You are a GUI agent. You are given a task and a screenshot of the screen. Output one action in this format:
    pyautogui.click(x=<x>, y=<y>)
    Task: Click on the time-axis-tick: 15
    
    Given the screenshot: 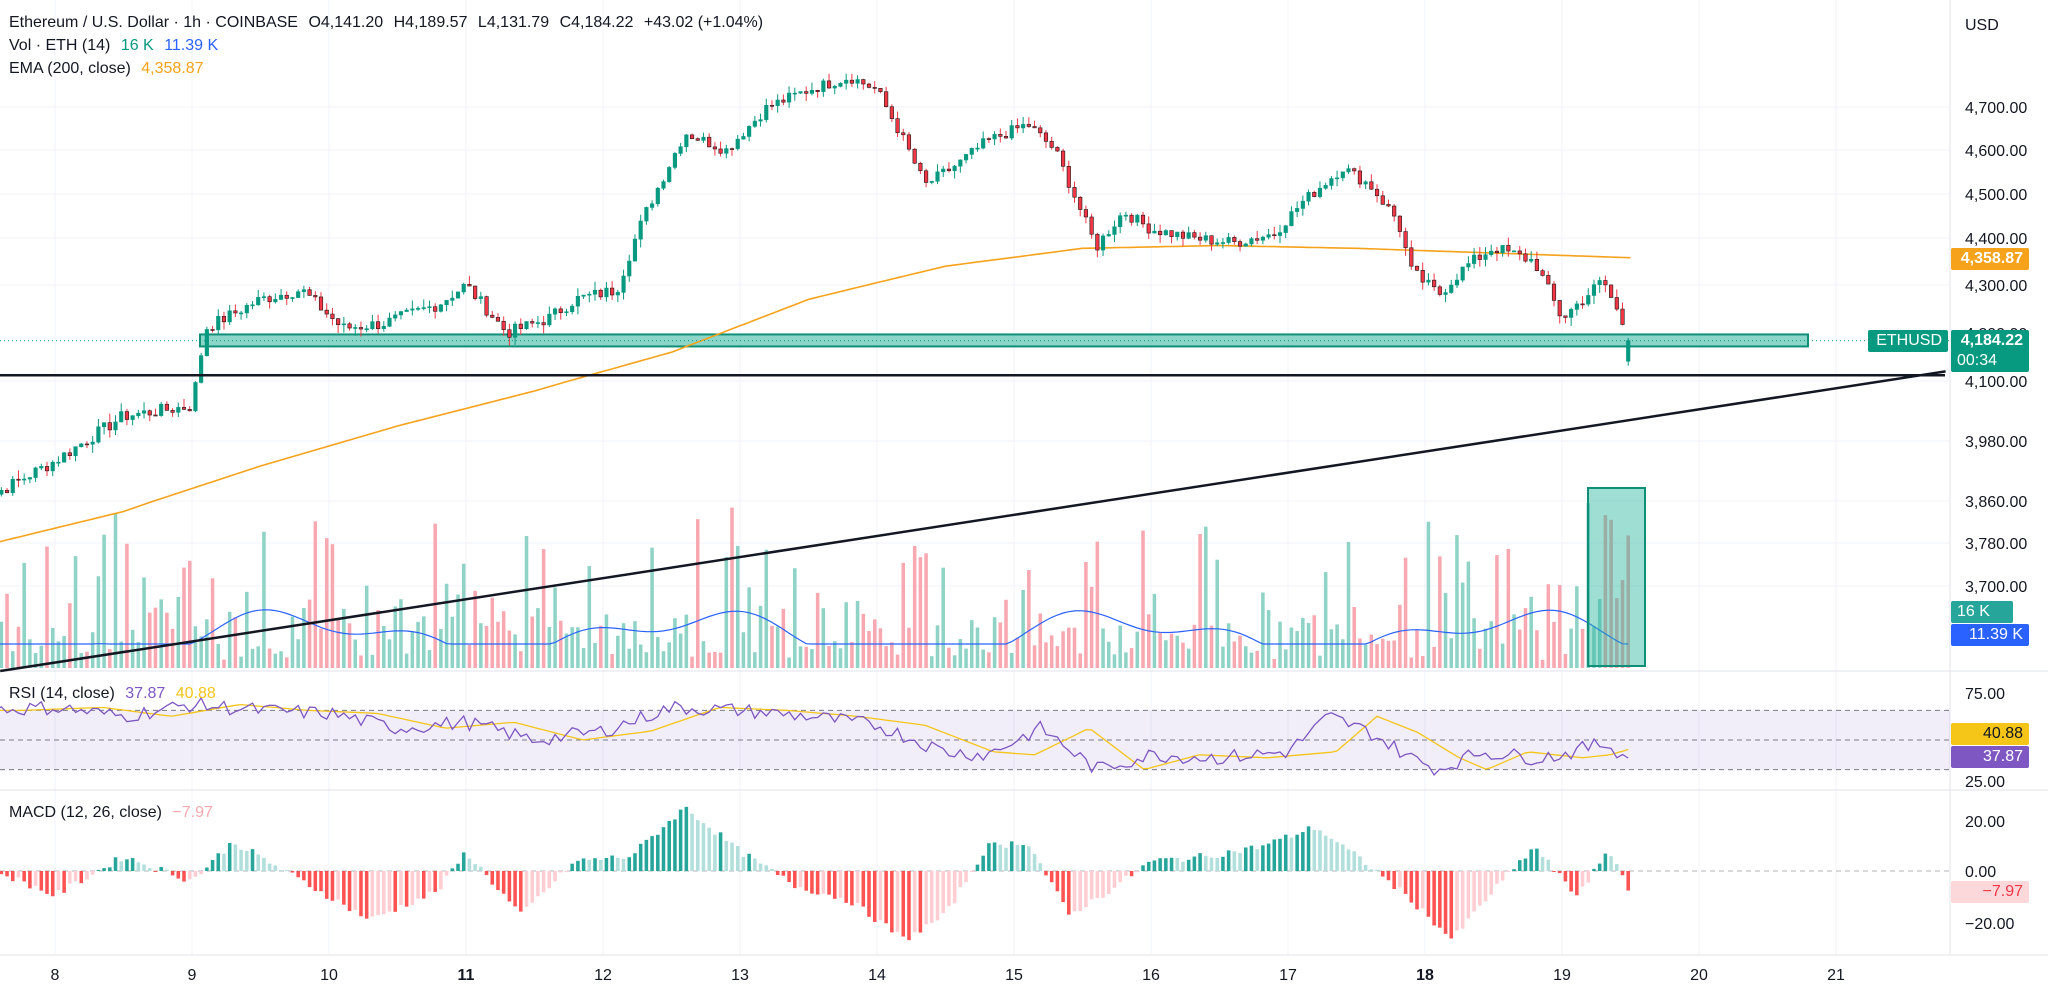 What is the action you would take?
    pyautogui.click(x=1014, y=975)
    